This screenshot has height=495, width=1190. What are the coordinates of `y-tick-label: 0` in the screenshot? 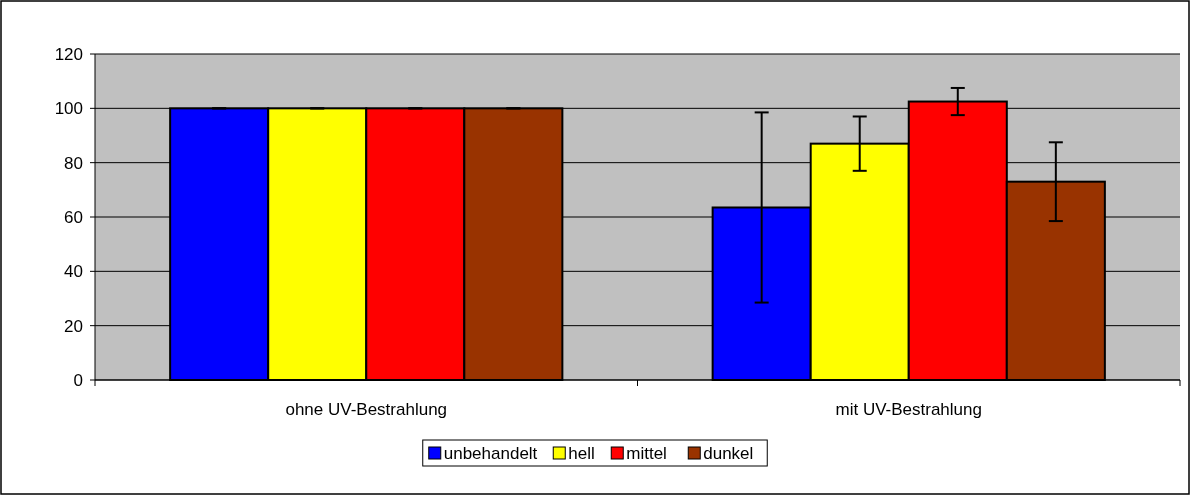 It's located at (78, 380).